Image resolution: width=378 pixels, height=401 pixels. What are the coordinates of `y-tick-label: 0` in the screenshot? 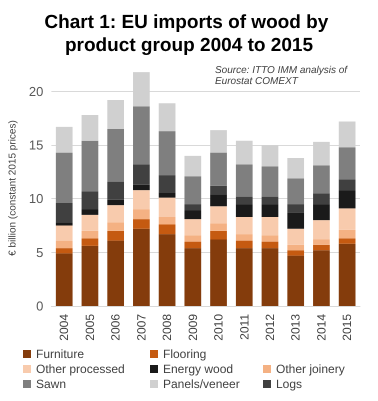 It's located at (40, 306).